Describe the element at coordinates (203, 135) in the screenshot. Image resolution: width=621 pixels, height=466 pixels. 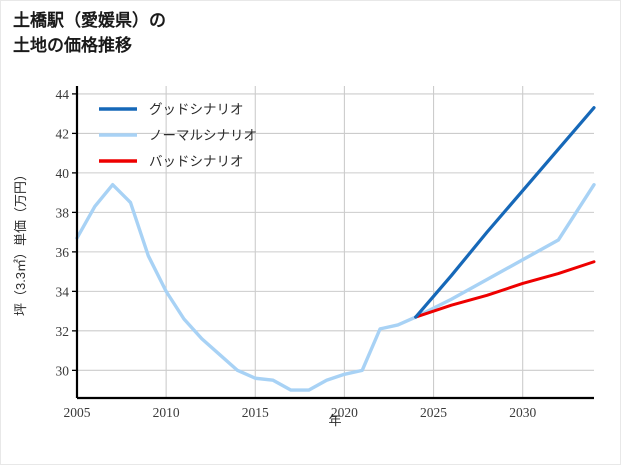
I see `legend-label-normal: ノーマルシナリオ` at that location.